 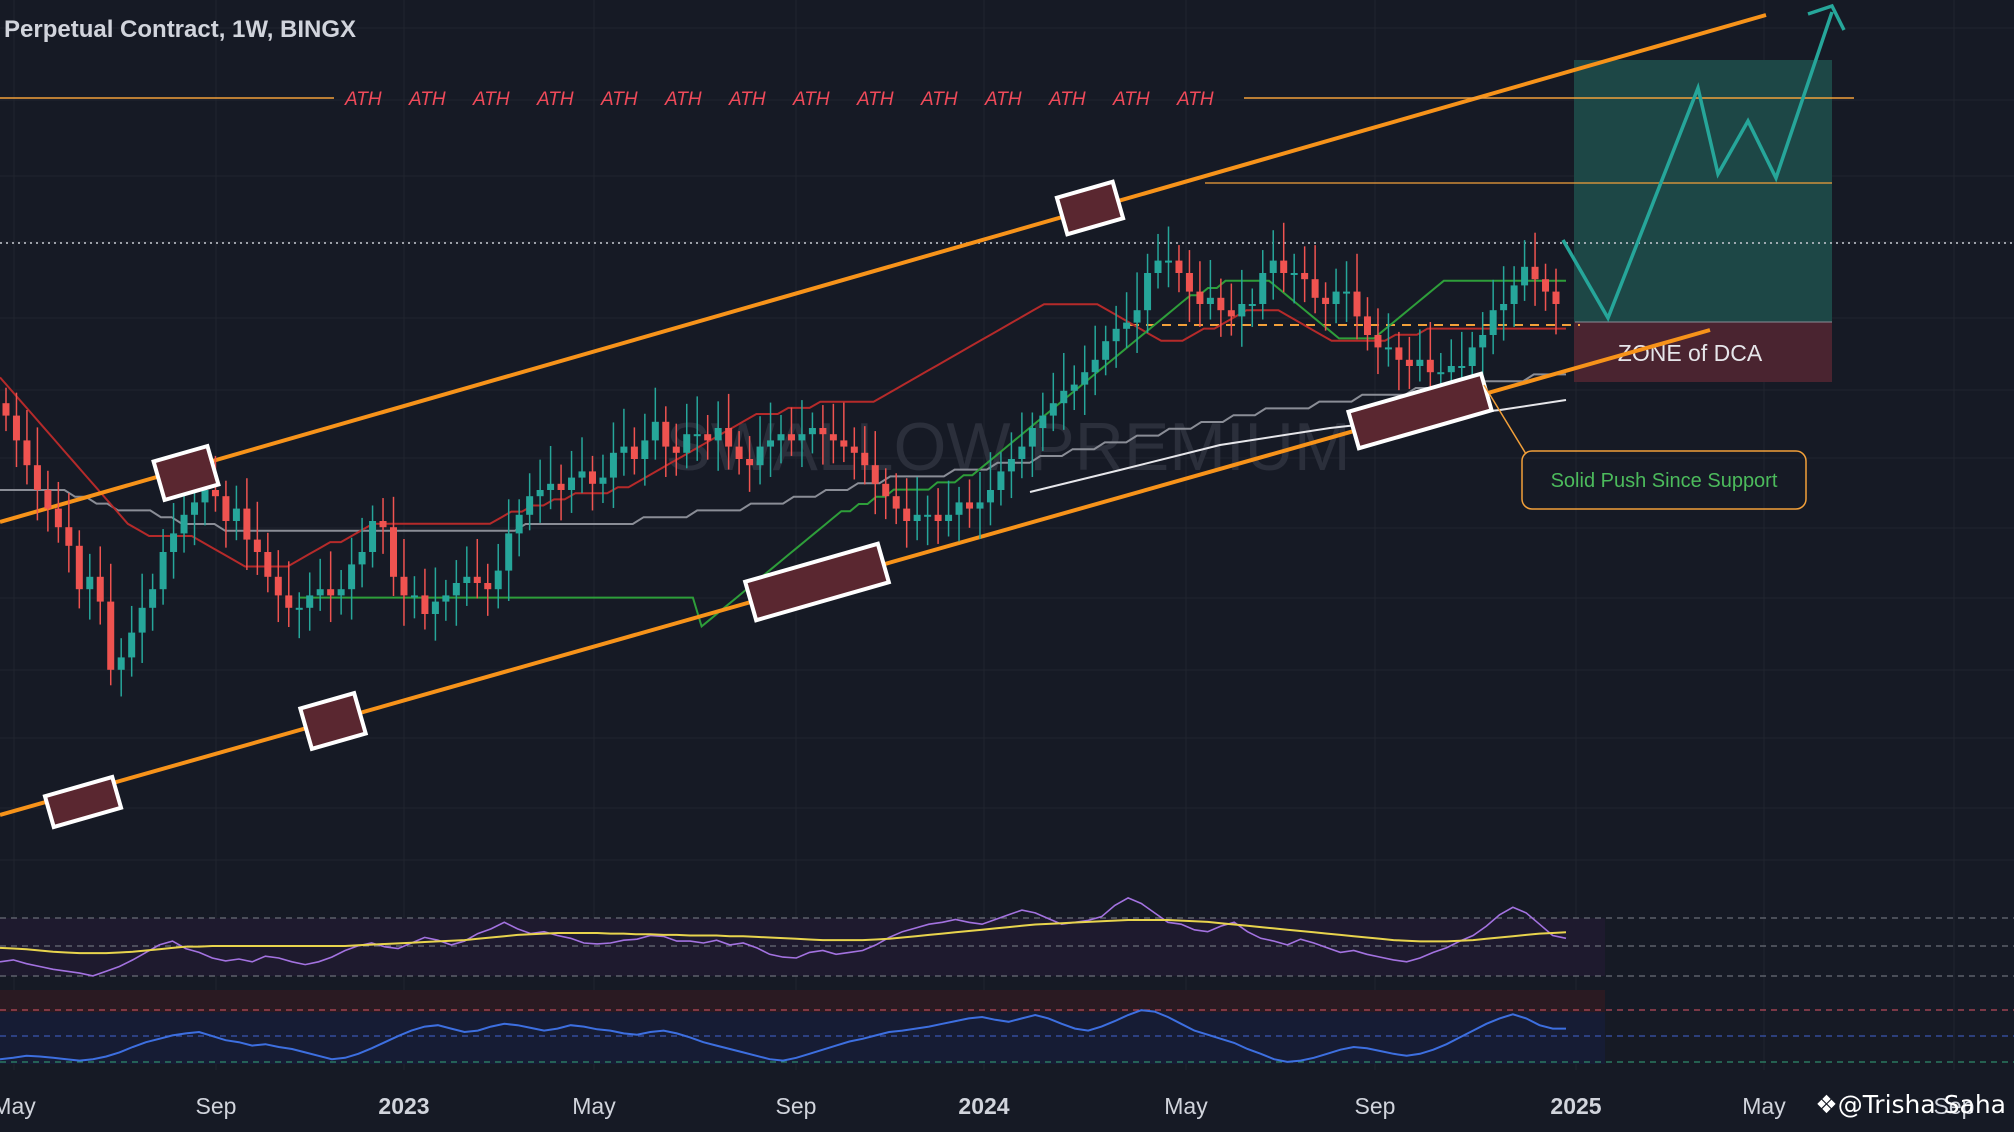 What do you see at coordinates (783, 980) in the screenshot?
I see `oscillators` at bounding box center [783, 980].